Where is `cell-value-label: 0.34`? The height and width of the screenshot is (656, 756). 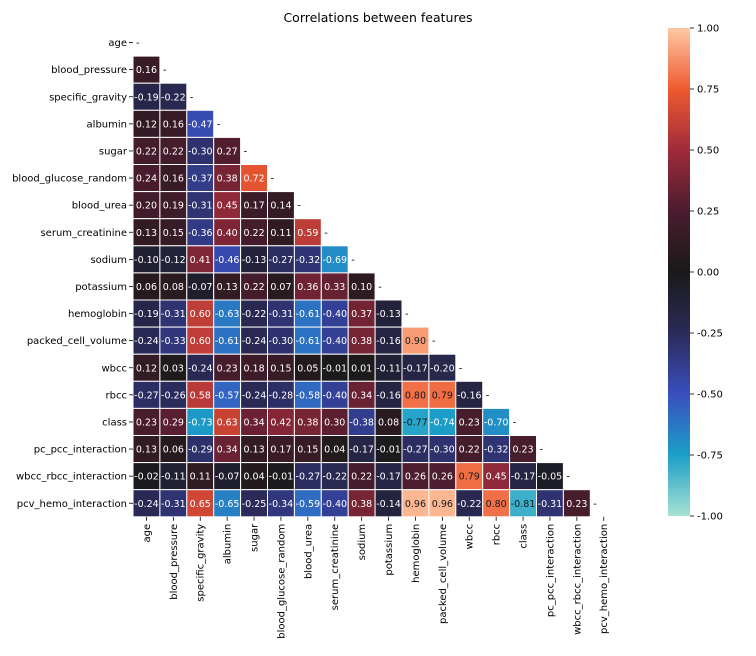
cell-value-label: 0.34 is located at coordinates (253, 422).